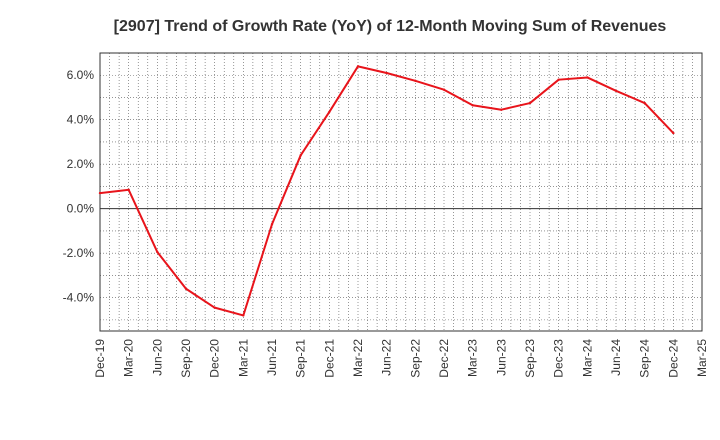  What do you see at coordinates (81, 209) in the screenshot?
I see `y-tick-label: 0.0%` at bounding box center [81, 209].